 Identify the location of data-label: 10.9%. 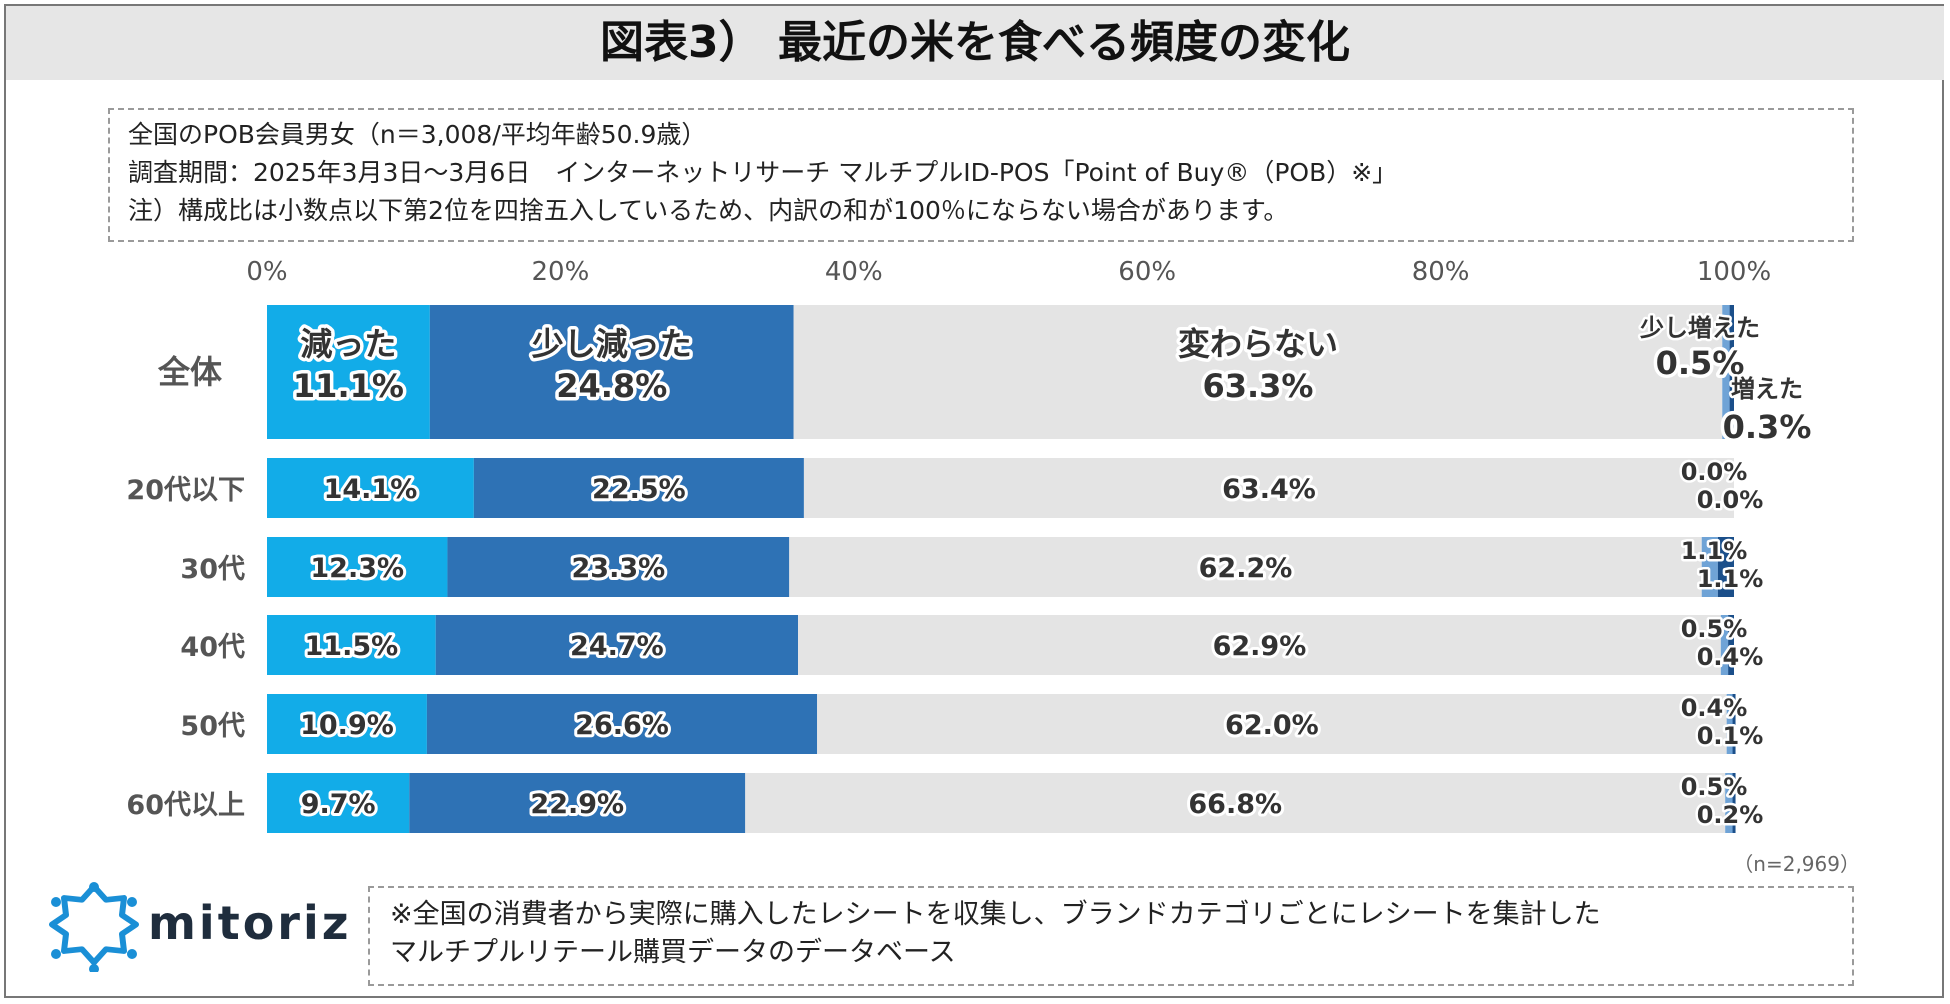
(347, 725).